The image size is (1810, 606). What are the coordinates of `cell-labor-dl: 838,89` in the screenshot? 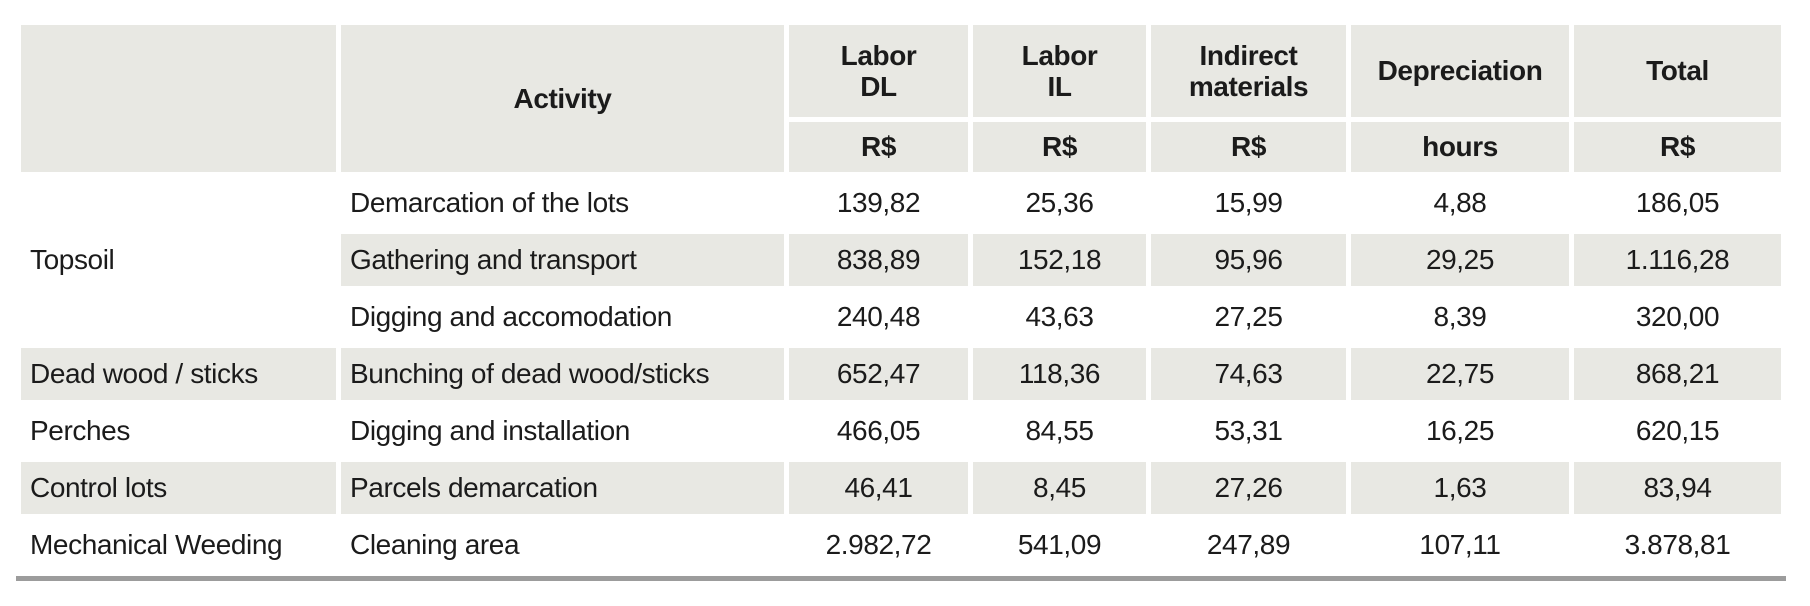 It's located at (878, 260).